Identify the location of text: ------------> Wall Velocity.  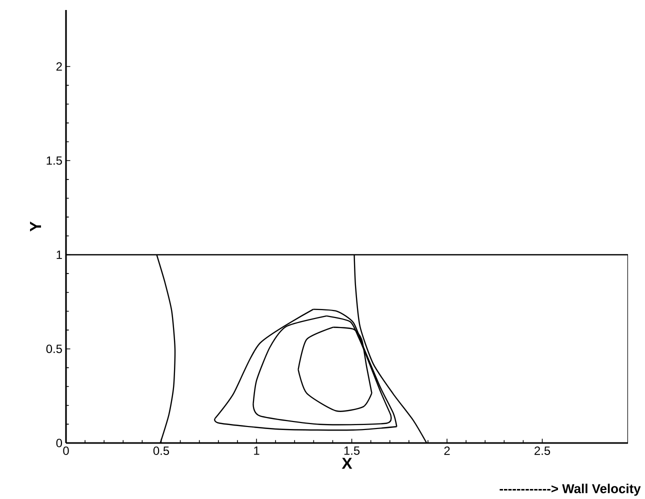
(570, 490).